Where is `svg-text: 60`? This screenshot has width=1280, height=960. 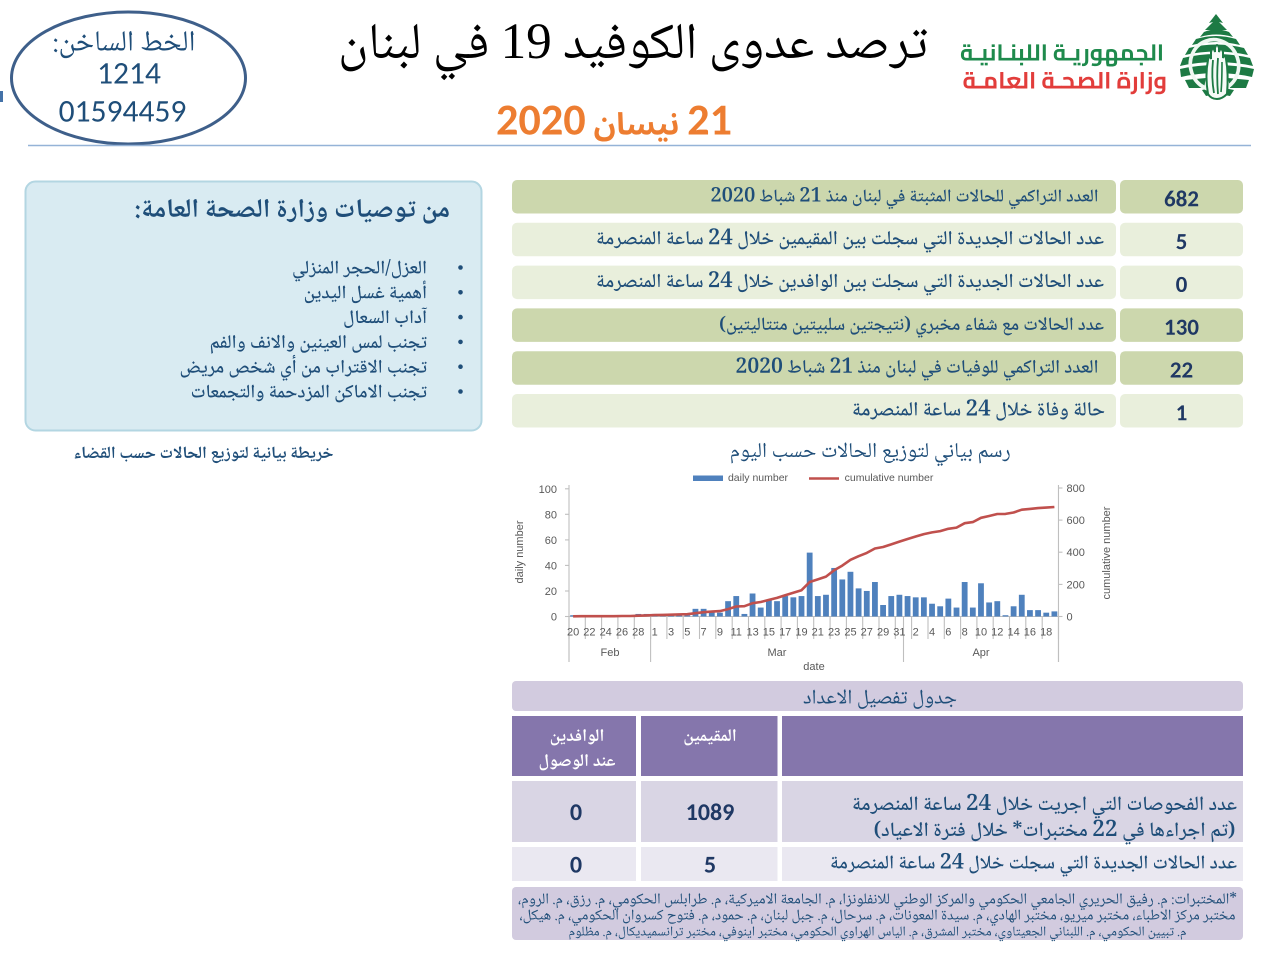
svg-text: 60 is located at coordinates (551, 541).